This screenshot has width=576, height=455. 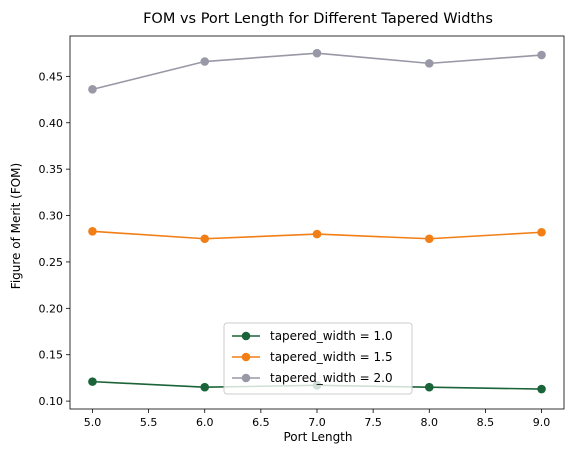 What do you see at coordinates (51, 216) in the screenshot?
I see `y-tick-label: 0.30` at bounding box center [51, 216].